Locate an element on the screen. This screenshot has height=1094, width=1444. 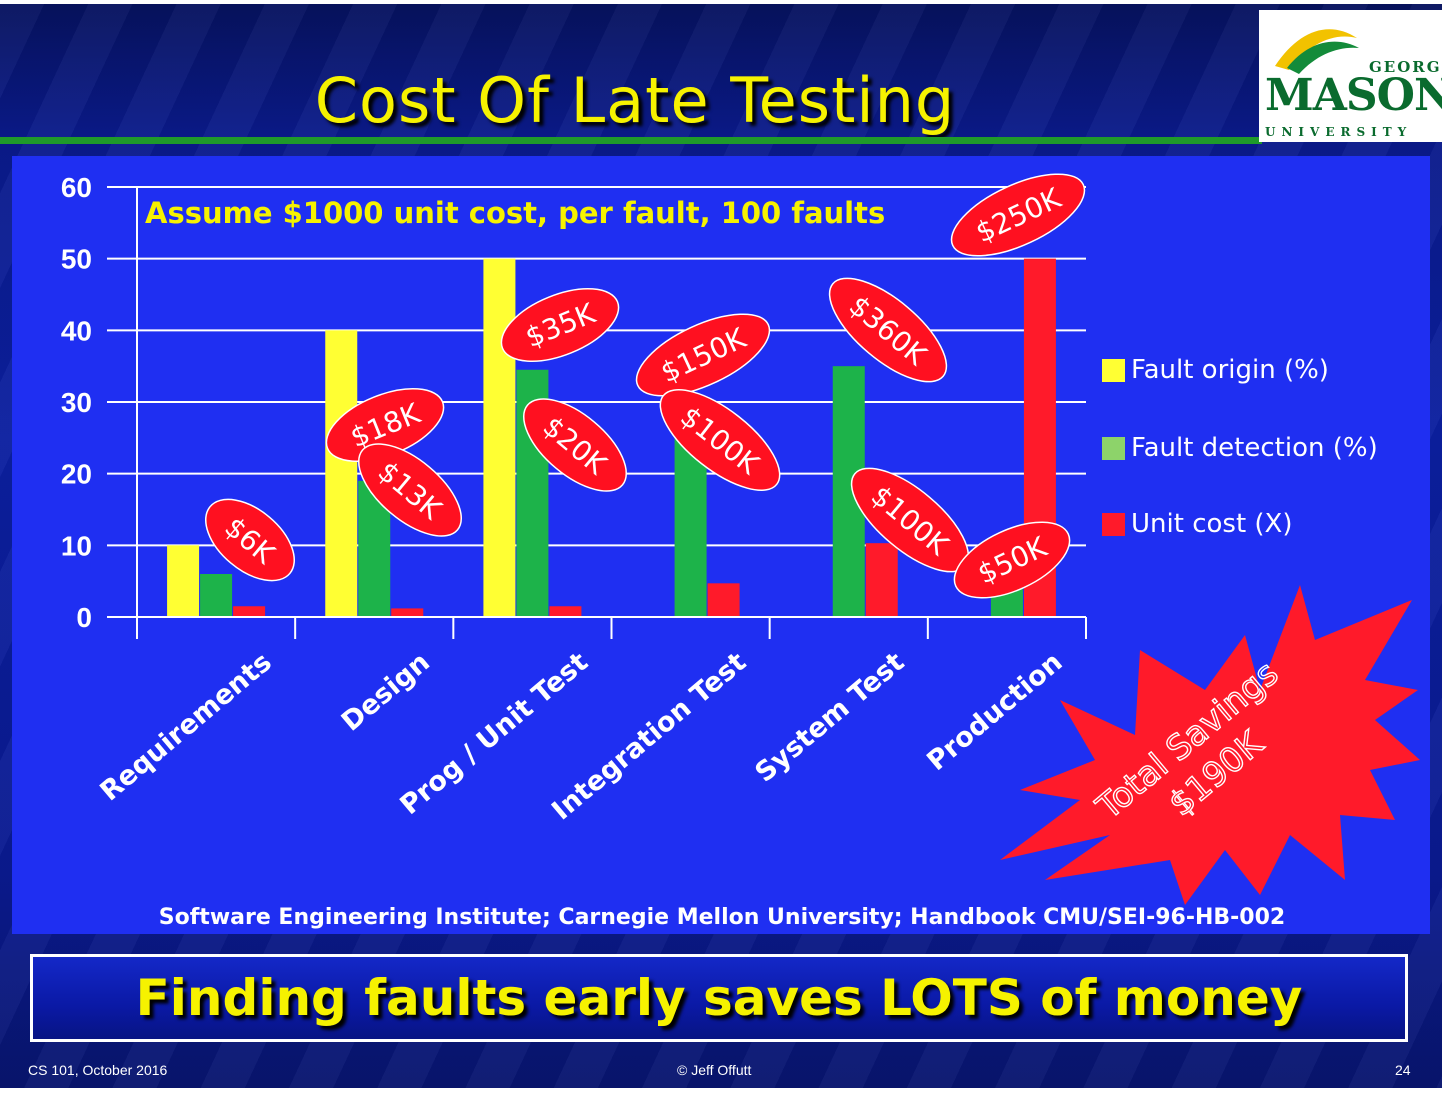
y-tick-label: 40 is located at coordinates (76, 330).